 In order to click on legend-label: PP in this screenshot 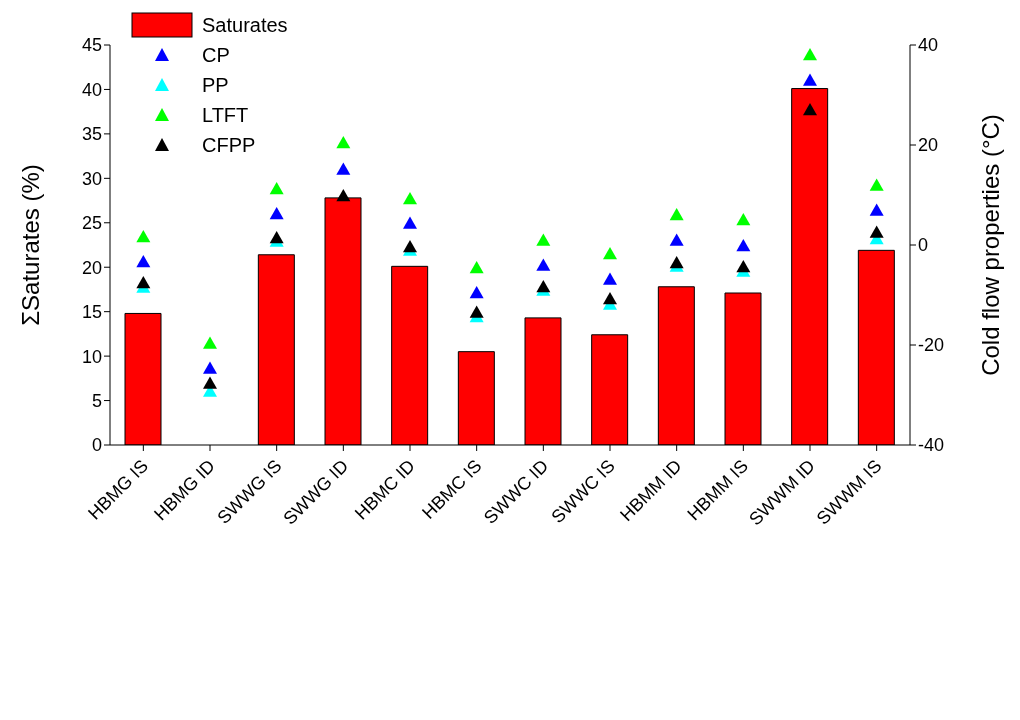, I will do `click(215, 85)`.